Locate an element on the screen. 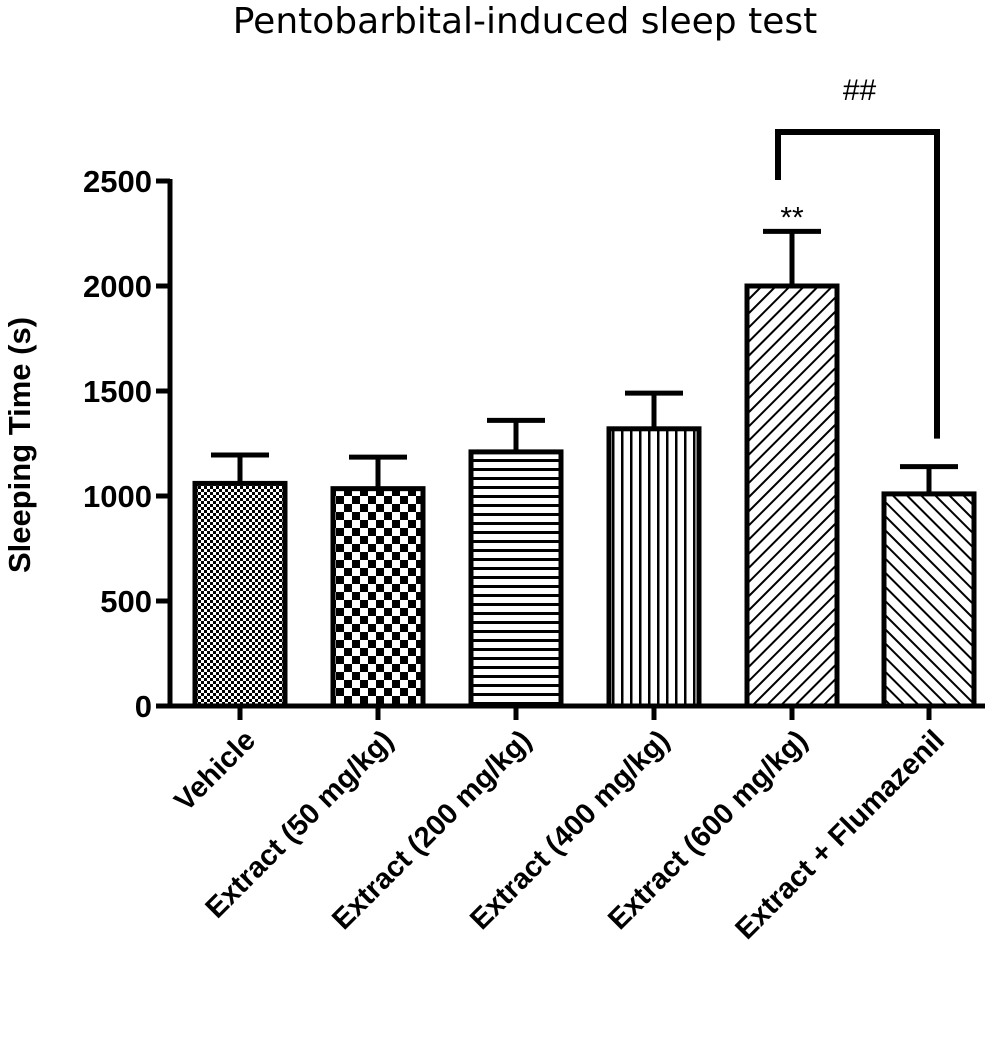 Image resolution: width=1000 pixels, height=1037 pixels. x-tick-label: Vehicle is located at coordinates (215, 770).